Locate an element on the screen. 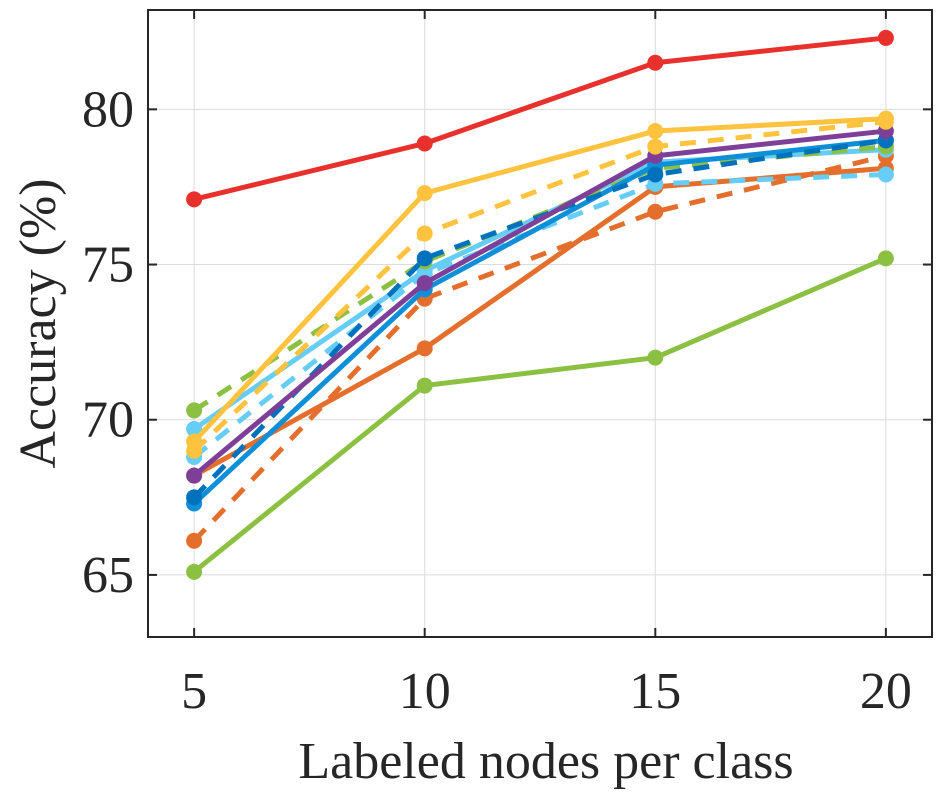 This screenshot has height=792, width=946. y-tick-label: 75 is located at coordinates (108, 265).